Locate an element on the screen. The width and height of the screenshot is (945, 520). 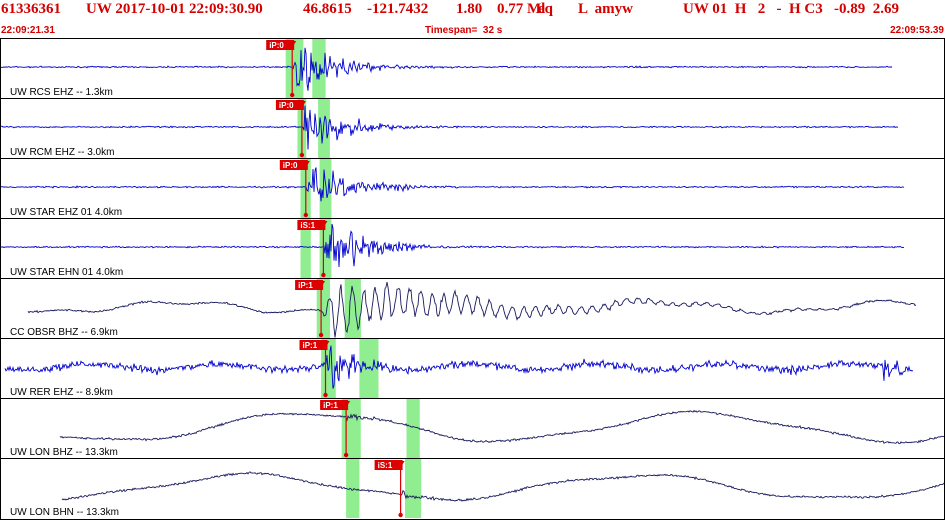
origin-time: 2017-10-01 22:09:30.90 is located at coordinates (189, 9).